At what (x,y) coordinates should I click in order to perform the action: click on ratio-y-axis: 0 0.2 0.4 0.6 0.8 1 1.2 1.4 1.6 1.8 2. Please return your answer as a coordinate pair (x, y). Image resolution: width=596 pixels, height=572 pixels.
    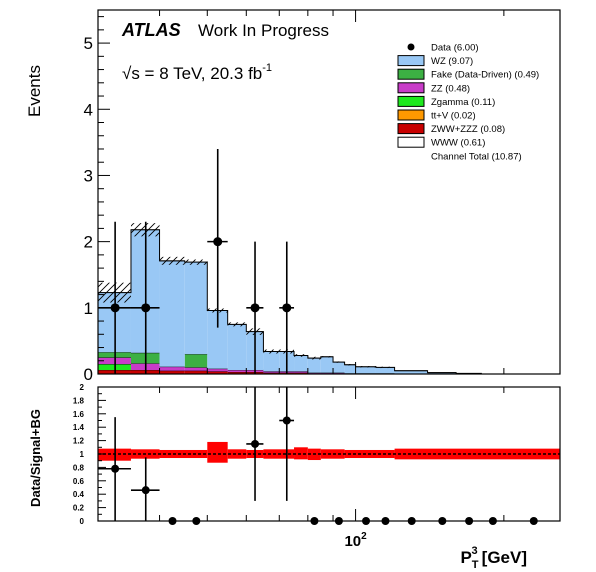
    Looking at the image, I should click on (89, 454).